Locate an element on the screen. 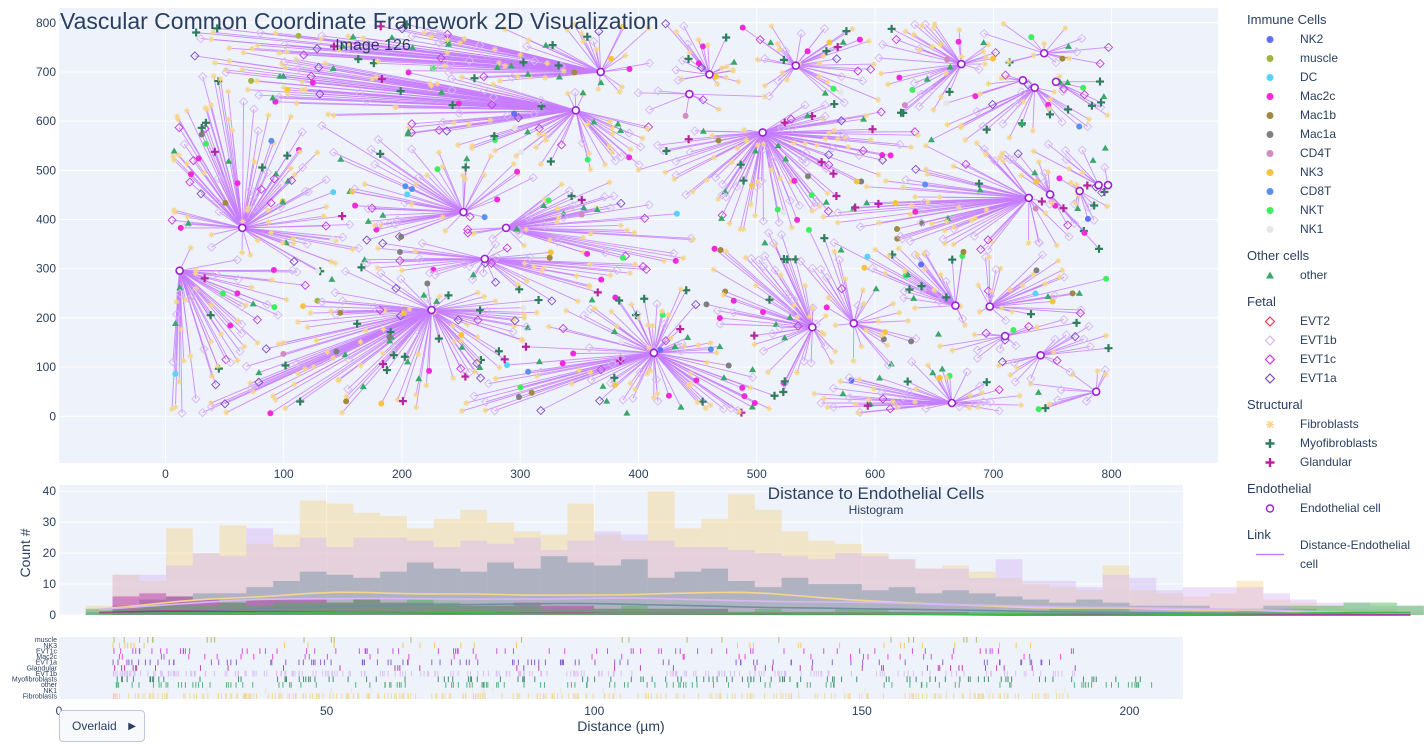  overlaid-button: Overlaid ▶ is located at coordinates (102, 726).